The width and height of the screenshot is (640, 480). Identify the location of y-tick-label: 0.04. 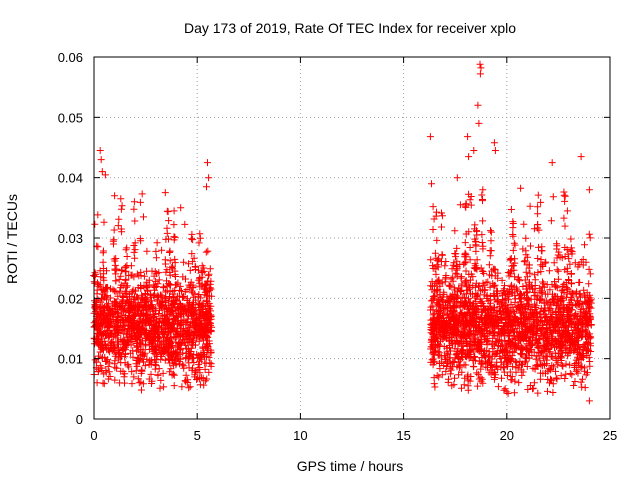
(70, 178).